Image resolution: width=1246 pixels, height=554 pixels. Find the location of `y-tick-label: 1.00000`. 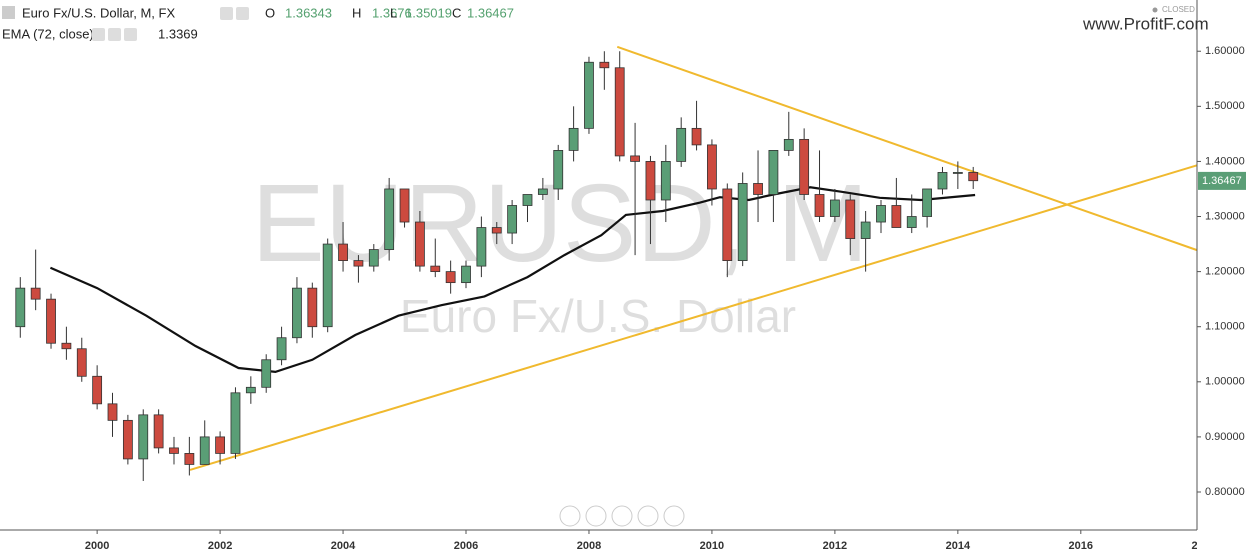

y-tick-label: 1.00000 is located at coordinates (1225, 382).